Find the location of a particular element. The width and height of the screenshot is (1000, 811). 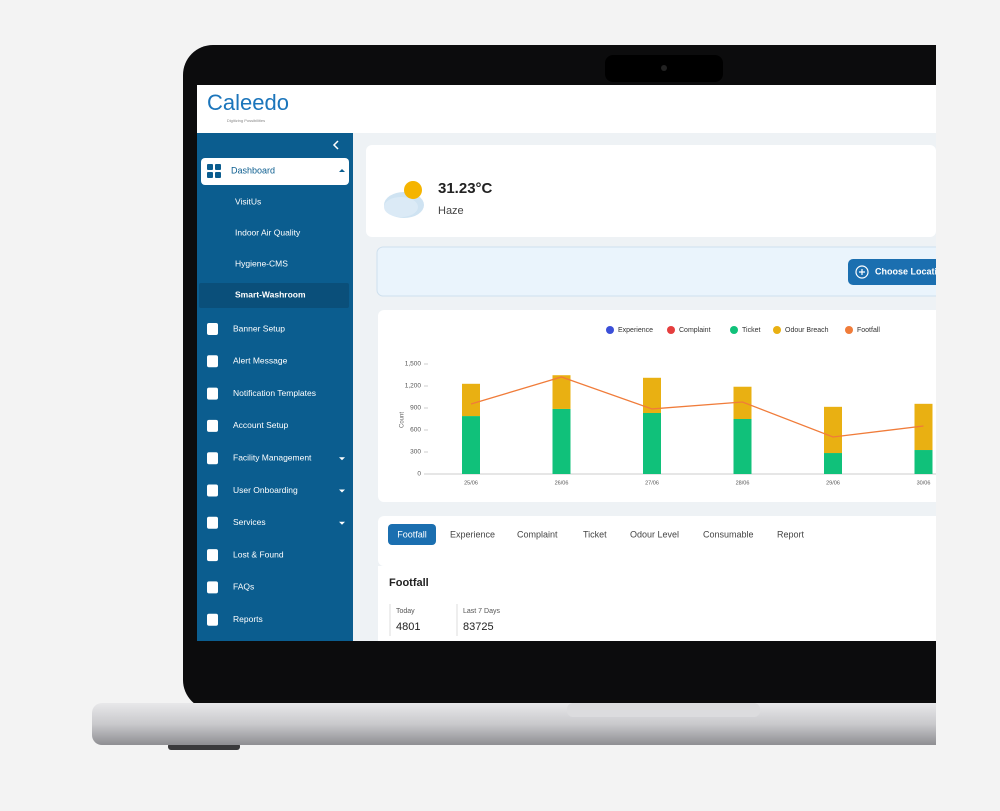

legend-label: Ticket is located at coordinates (751, 330).